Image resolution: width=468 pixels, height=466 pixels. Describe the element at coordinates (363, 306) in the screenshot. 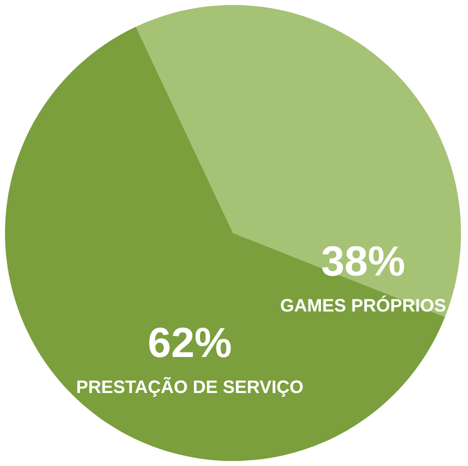

I see `slice-label: GAMES PRÓPRIOS` at that location.